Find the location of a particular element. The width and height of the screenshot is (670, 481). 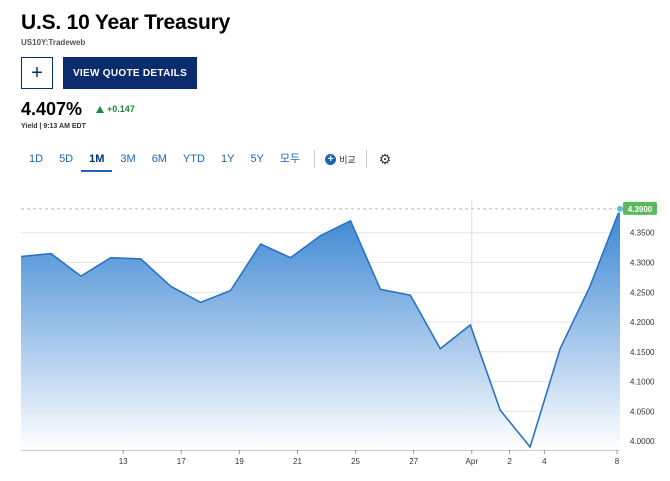

current-value-label: 4.3900 is located at coordinates (640, 209).